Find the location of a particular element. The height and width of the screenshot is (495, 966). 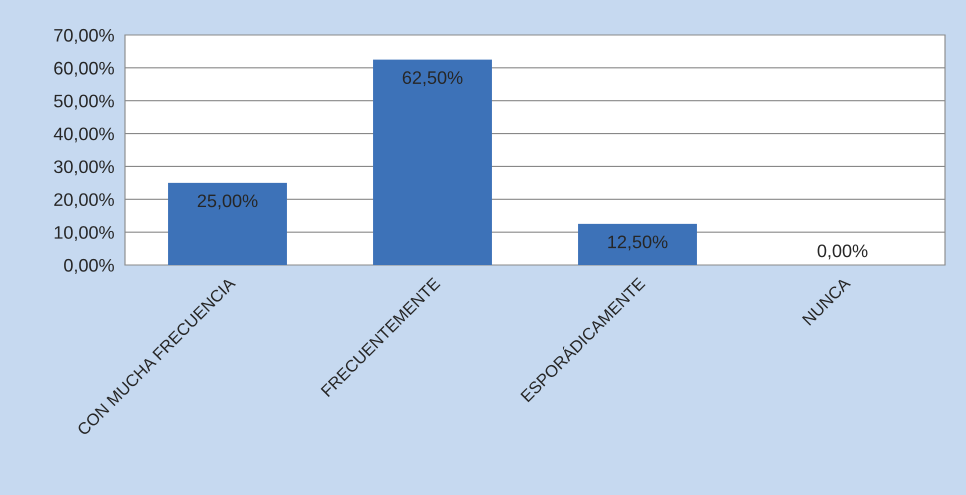

y-tick-label: 50,00% is located at coordinates (84, 102).